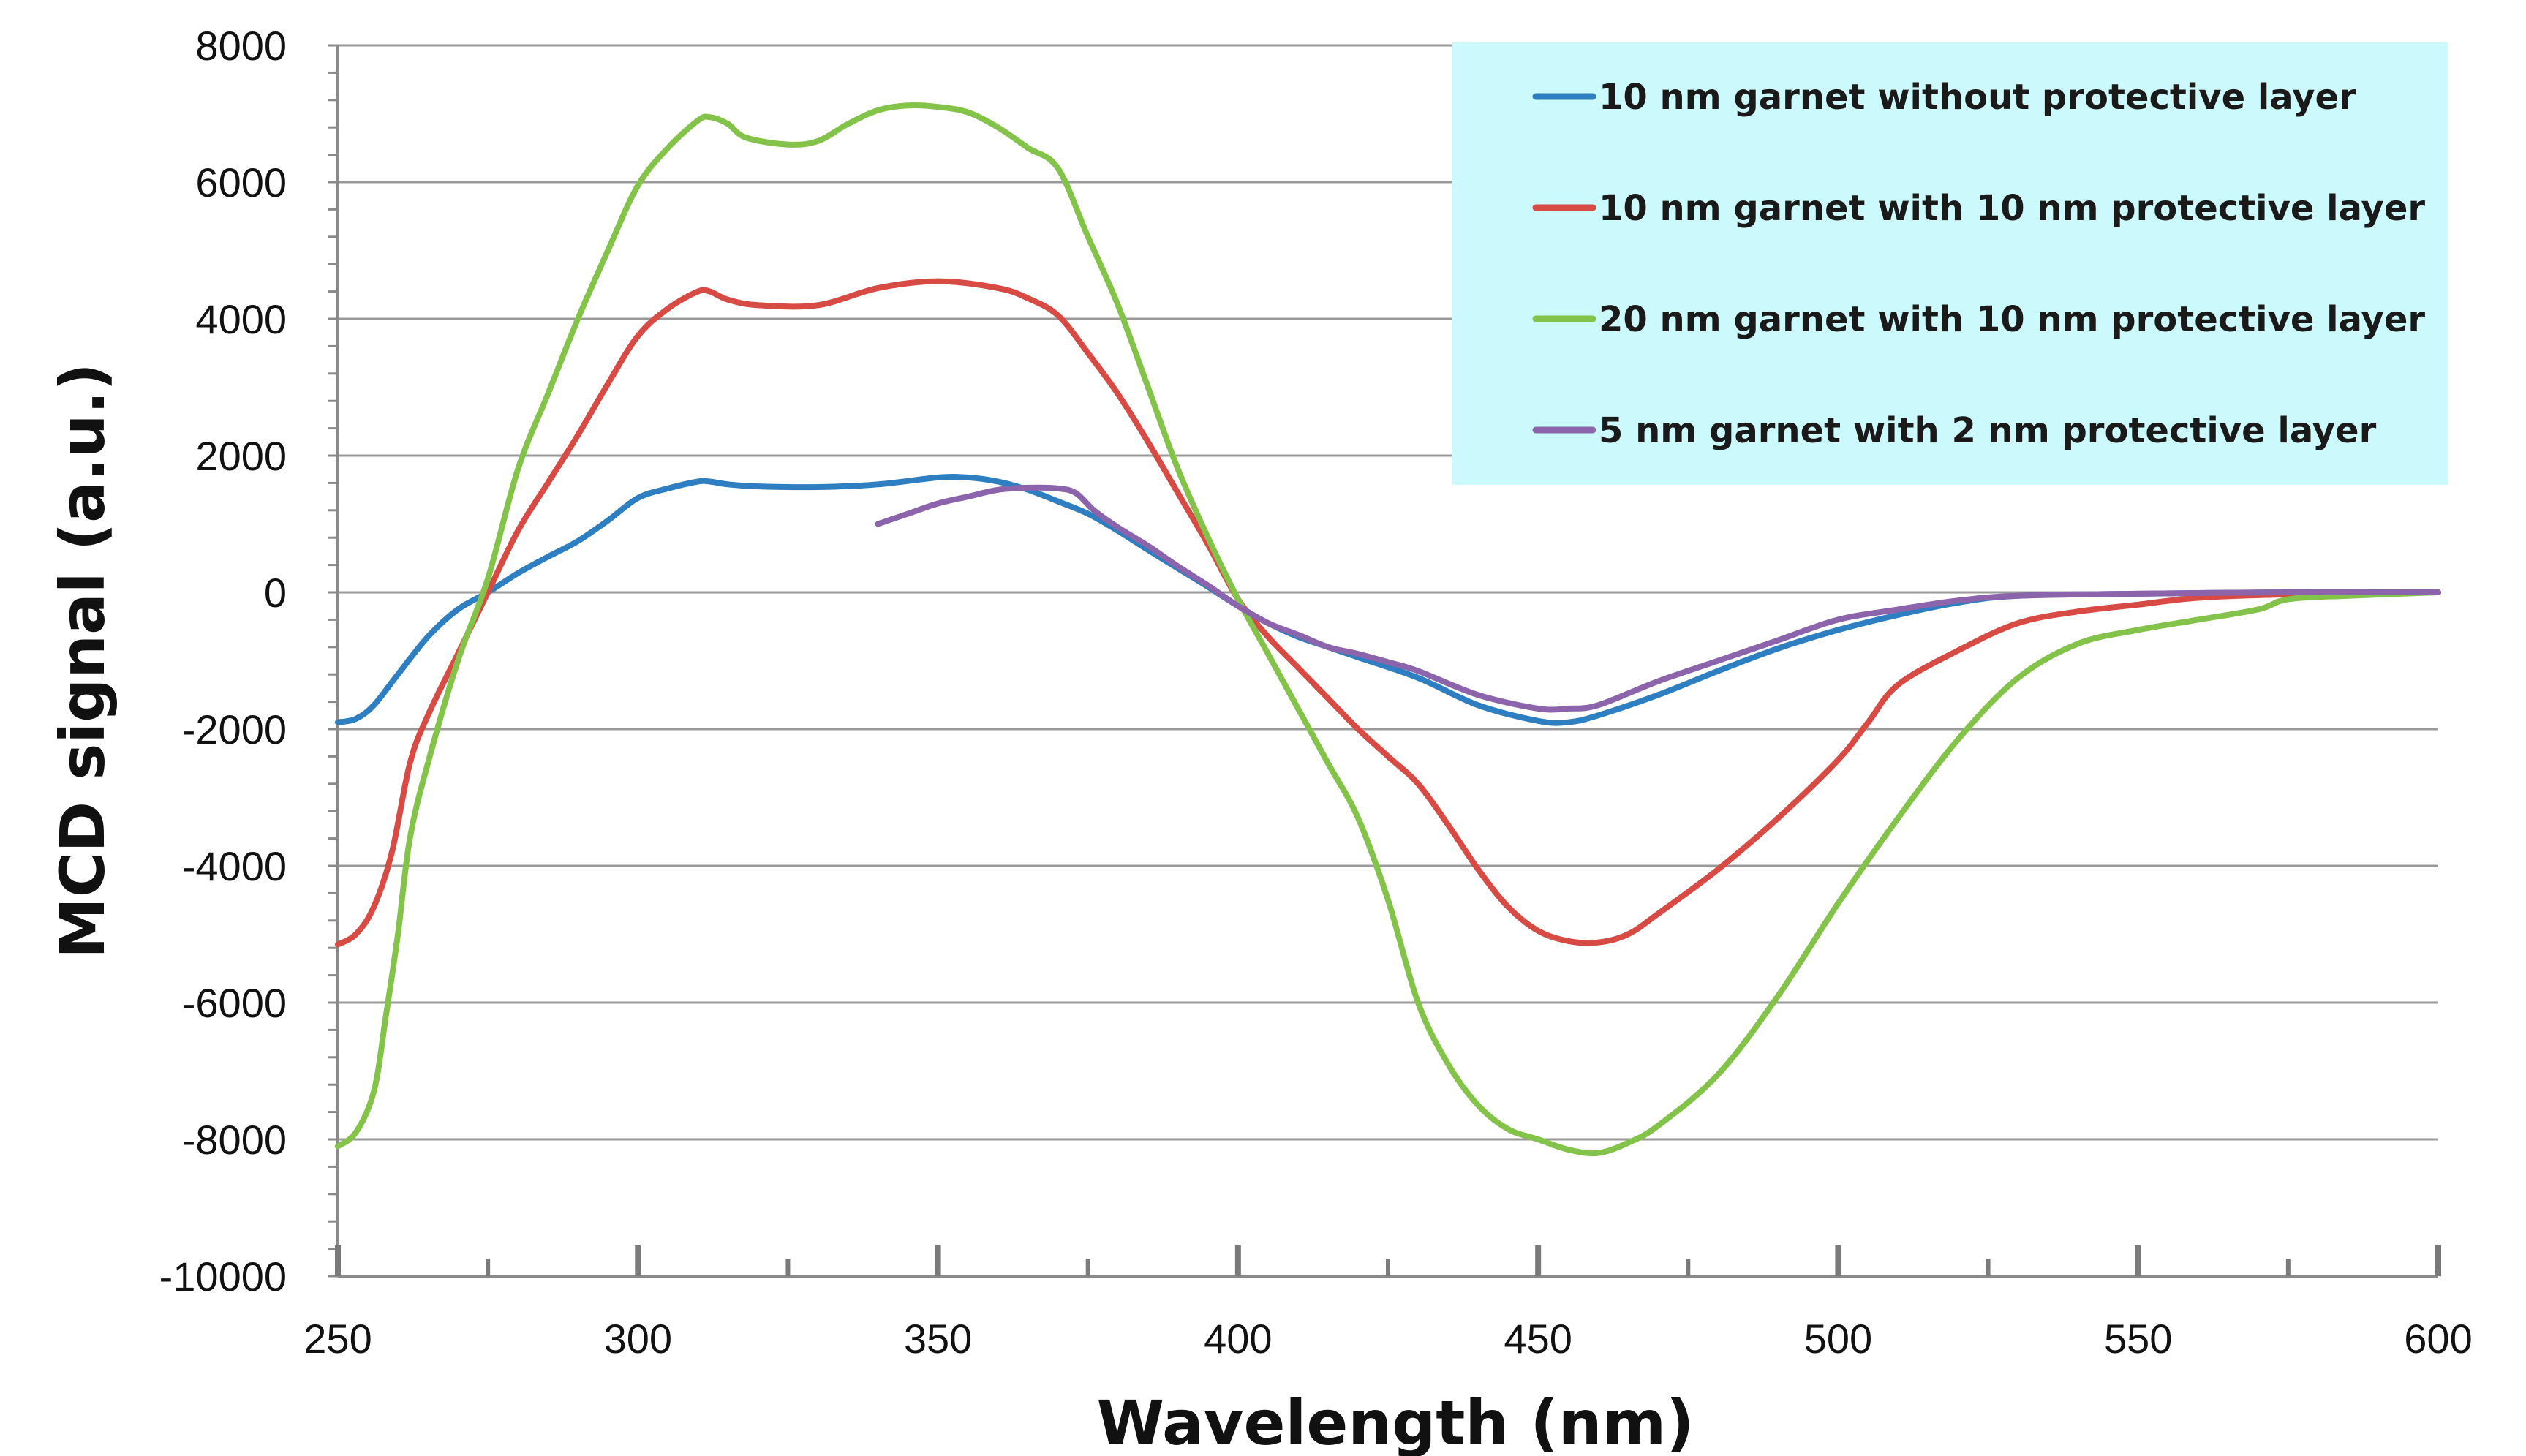 Image resolution: width=2526 pixels, height=1456 pixels. Describe the element at coordinates (1977, 97) in the screenshot. I see `legend-entry-label: 10 nm garnet without protective layer` at that location.